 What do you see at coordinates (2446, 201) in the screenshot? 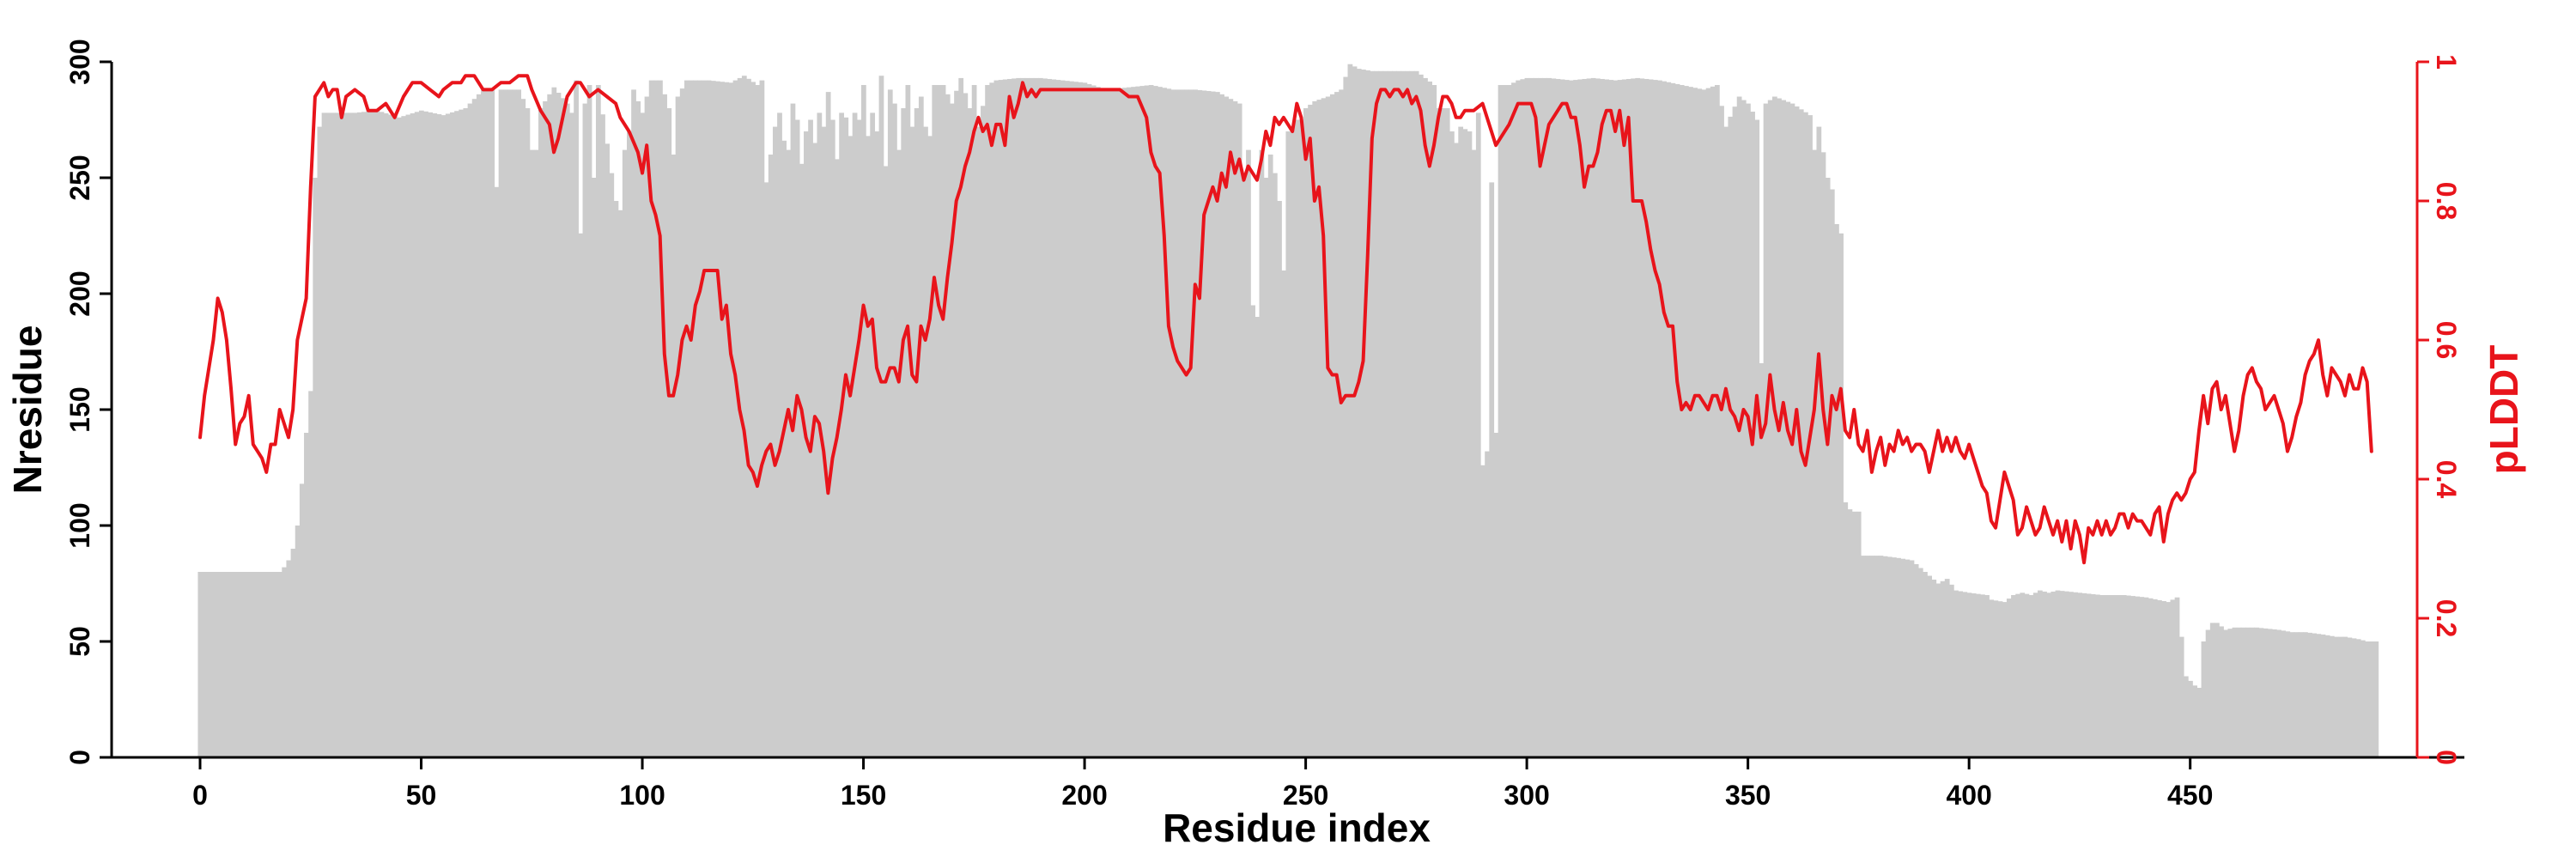
I see `y-right-tick-label: 0.8` at bounding box center [2446, 201].